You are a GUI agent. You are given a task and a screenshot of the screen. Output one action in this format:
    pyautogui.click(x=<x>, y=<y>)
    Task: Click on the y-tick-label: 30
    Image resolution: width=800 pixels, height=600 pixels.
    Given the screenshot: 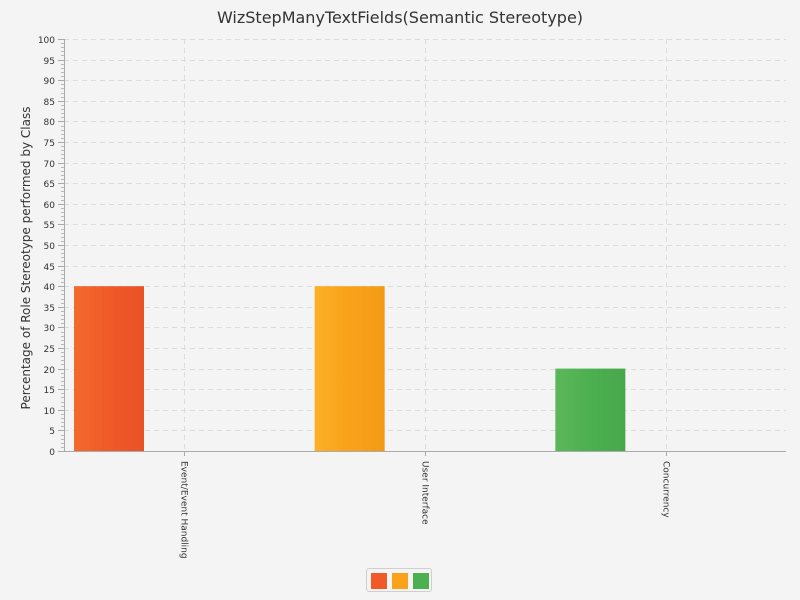 What is the action you would take?
    pyautogui.click(x=50, y=329)
    